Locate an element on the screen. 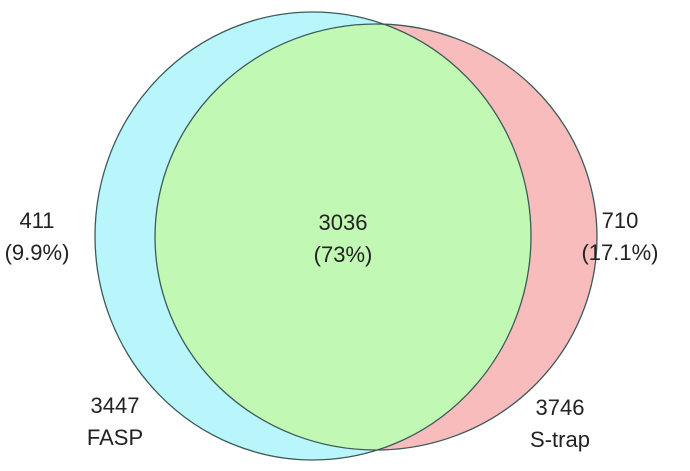 This screenshot has height=471, width=690. overlap-count: 3036 is located at coordinates (343, 222).